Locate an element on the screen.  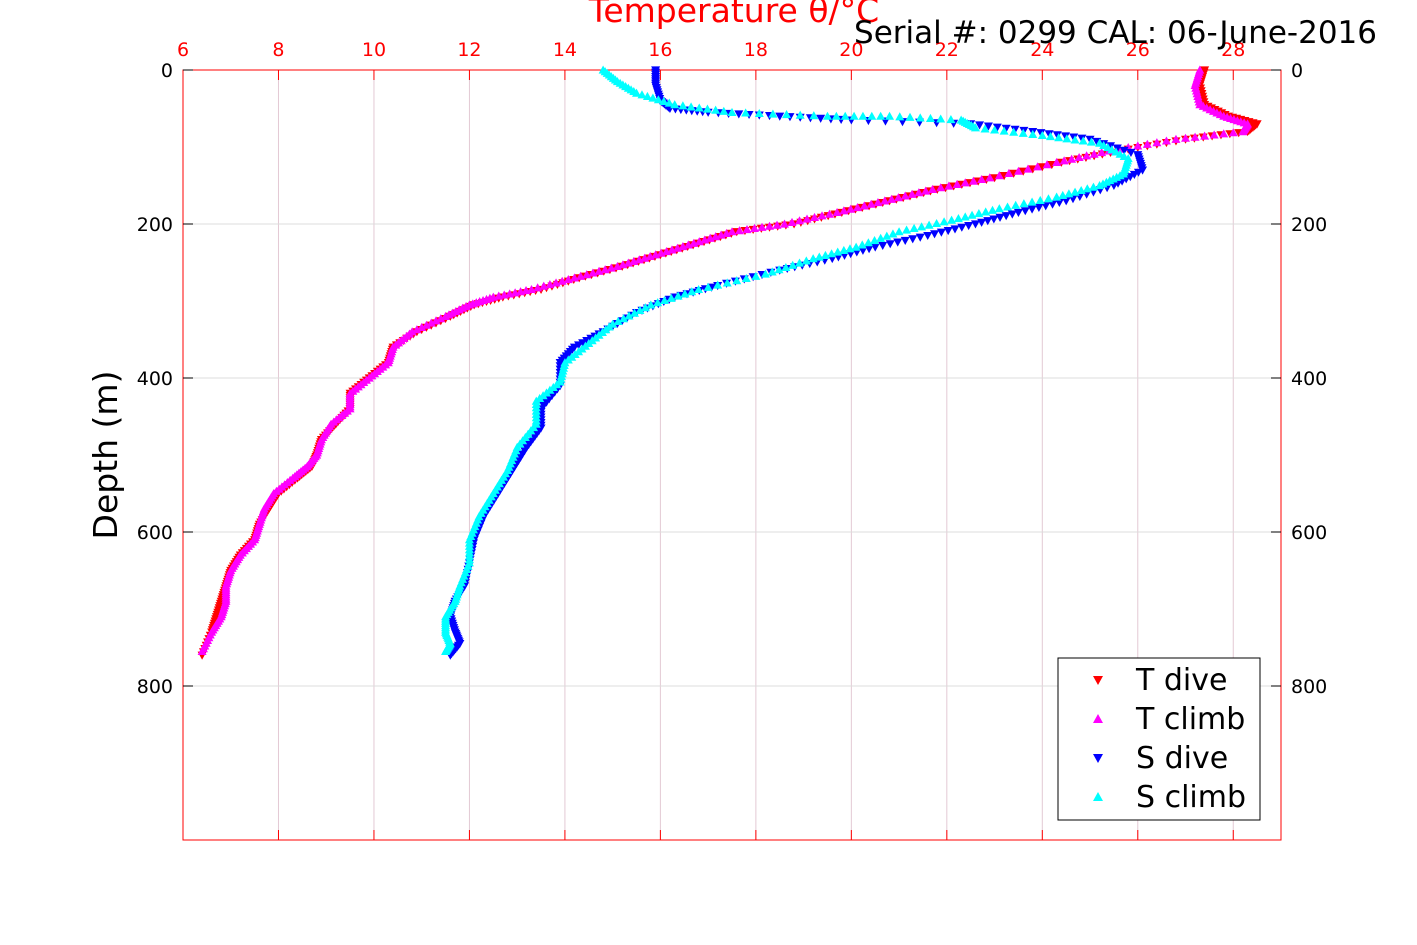
y-tick-label-left: 400 is located at coordinates (155, 379).